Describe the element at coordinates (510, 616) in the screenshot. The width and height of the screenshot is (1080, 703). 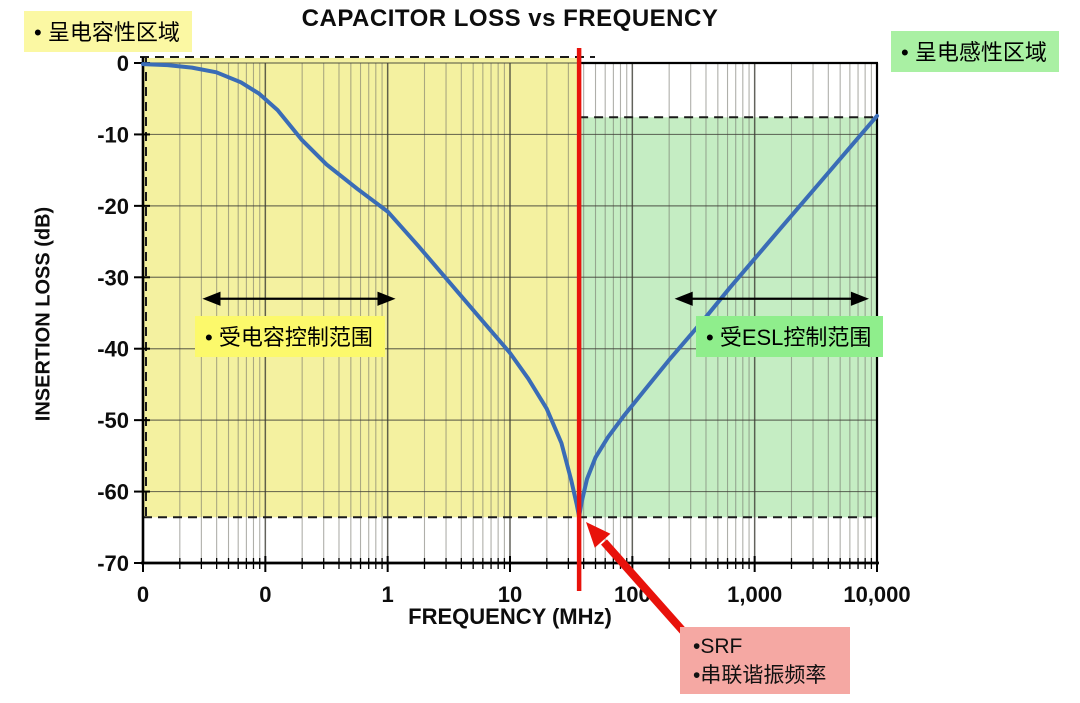
I see `x-axis-title: FREQUENCY (MHz)` at that location.